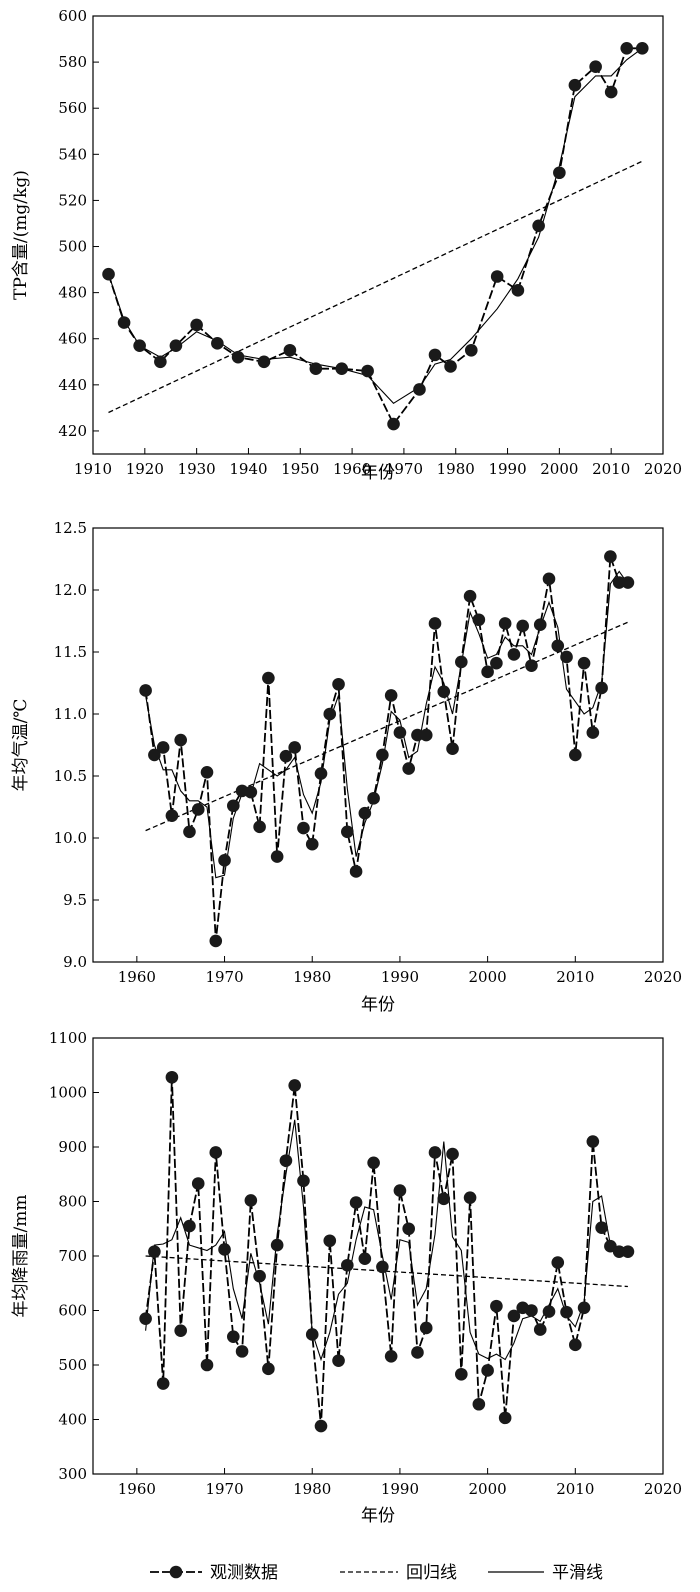 The image size is (700, 1592). What do you see at coordinates (312, 1489) in the screenshot?
I see `x-tick-label: 1980` at bounding box center [312, 1489].